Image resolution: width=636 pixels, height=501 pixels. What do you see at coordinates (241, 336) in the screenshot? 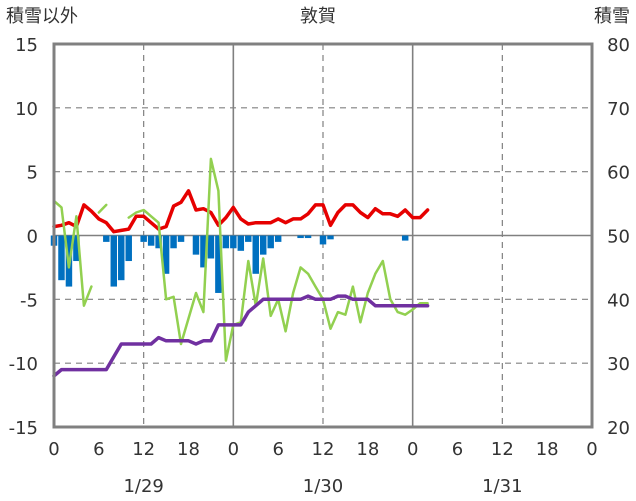
I see `snow_depth-line` at bounding box center [241, 336].